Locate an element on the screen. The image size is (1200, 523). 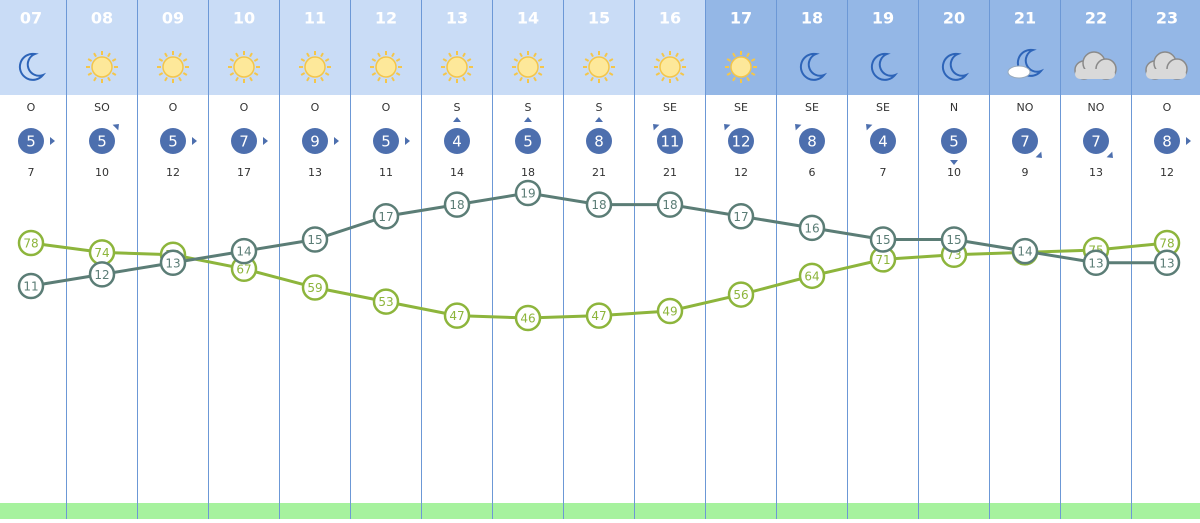
humidity-label: 71 is located at coordinates (882, 260).